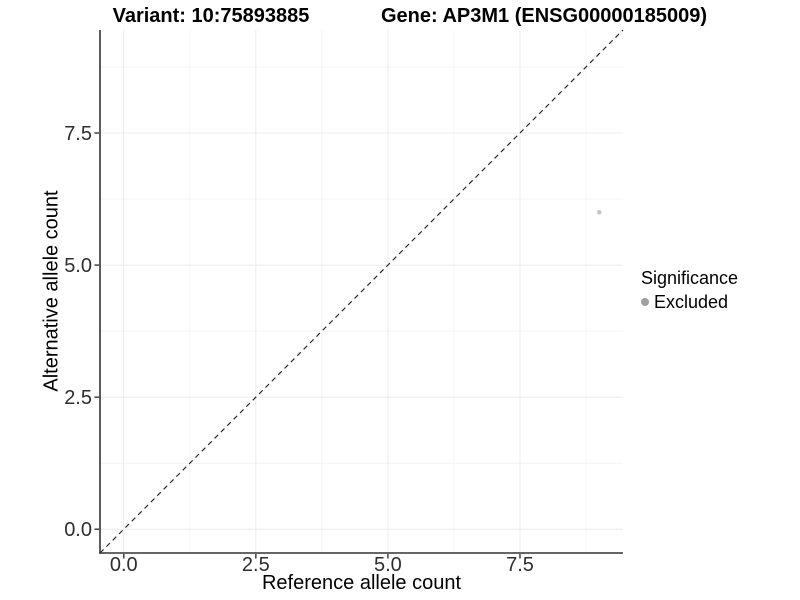 Image resolution: width=800 pixels, height=600 pixels. Describe the element at coordinates (78, 398) in the screenshot. I see `y-tick-label: 2.5` at that location.